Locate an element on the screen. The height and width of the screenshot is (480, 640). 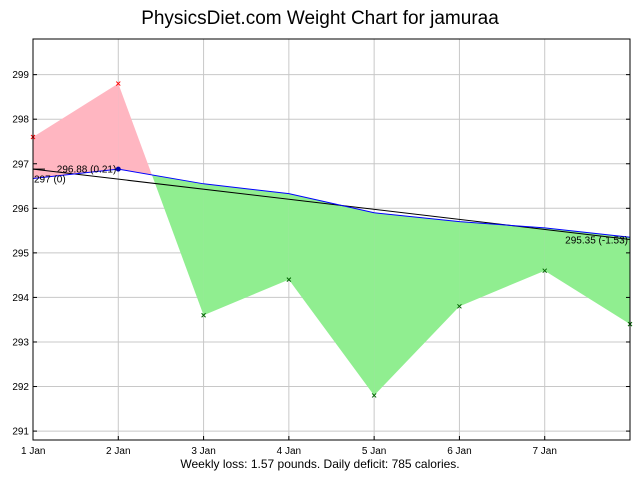
y-tick-label: 294 is located at coordinates (20, 298).